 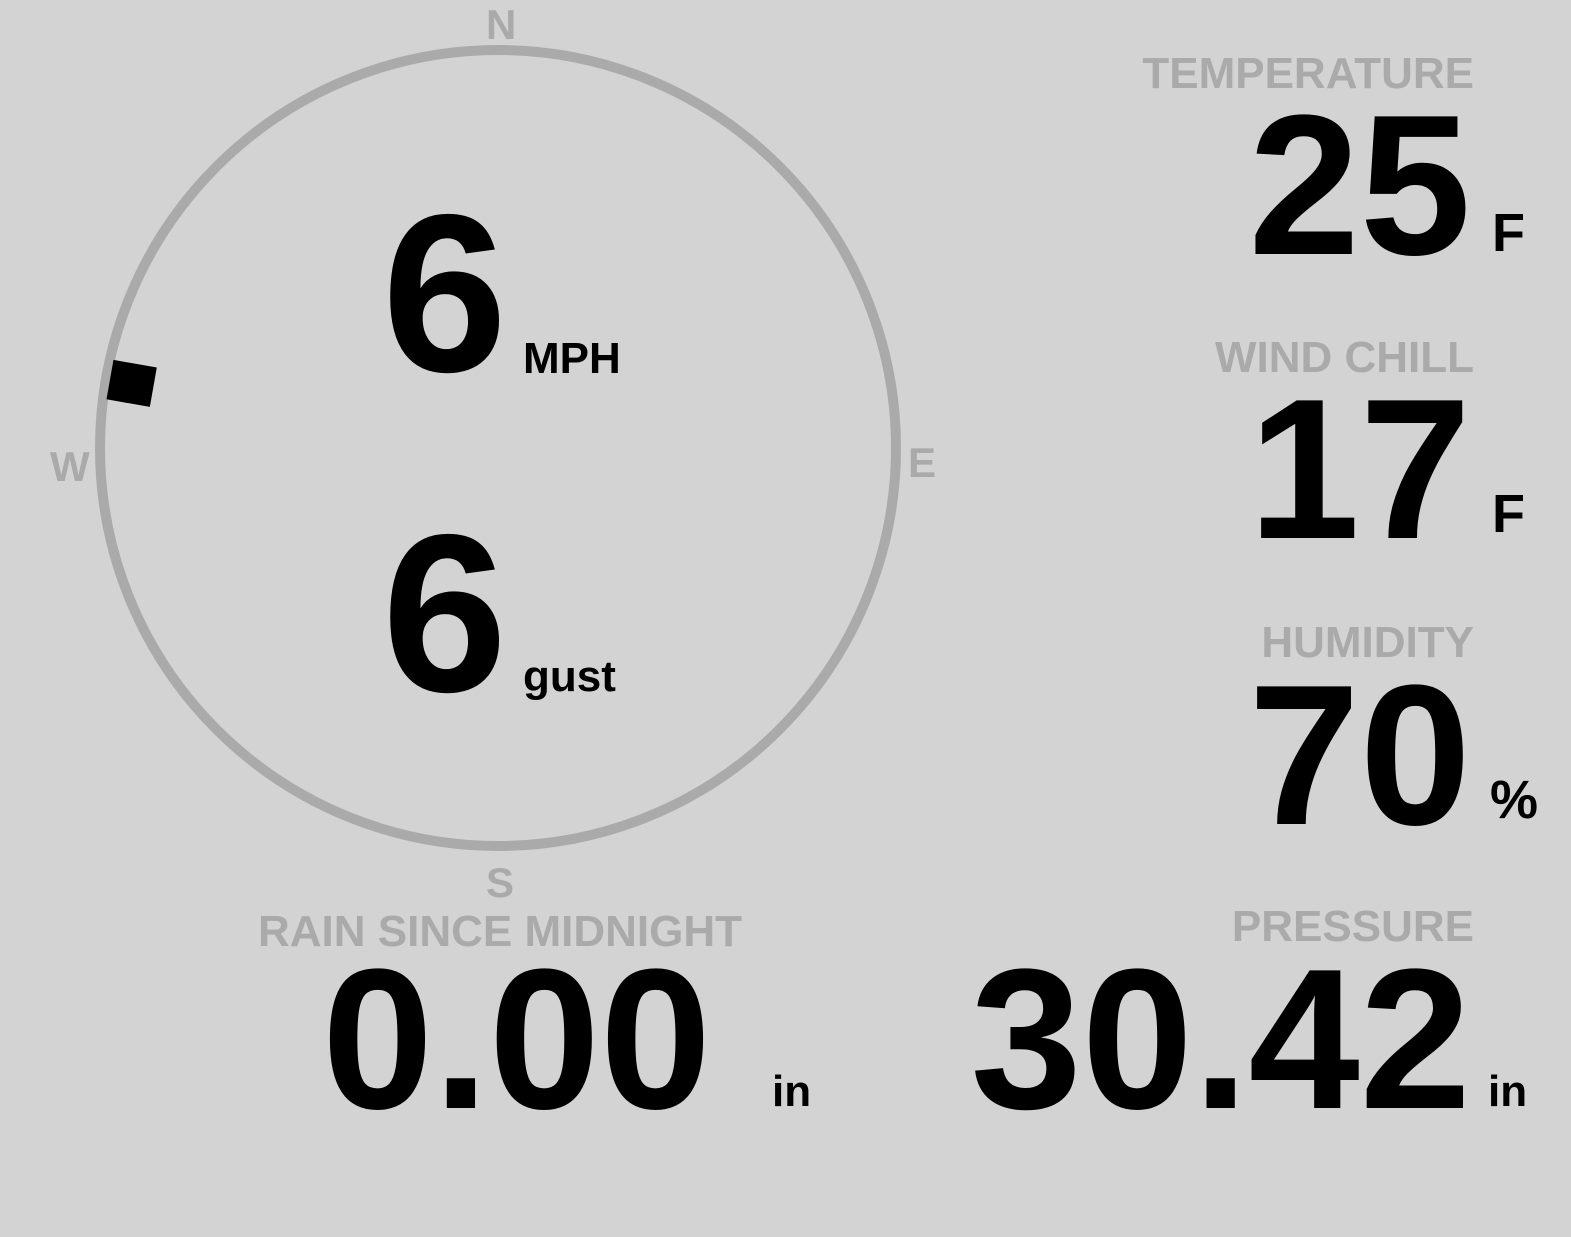 I want to click on compass-west: W, so click(x=70, y=466).